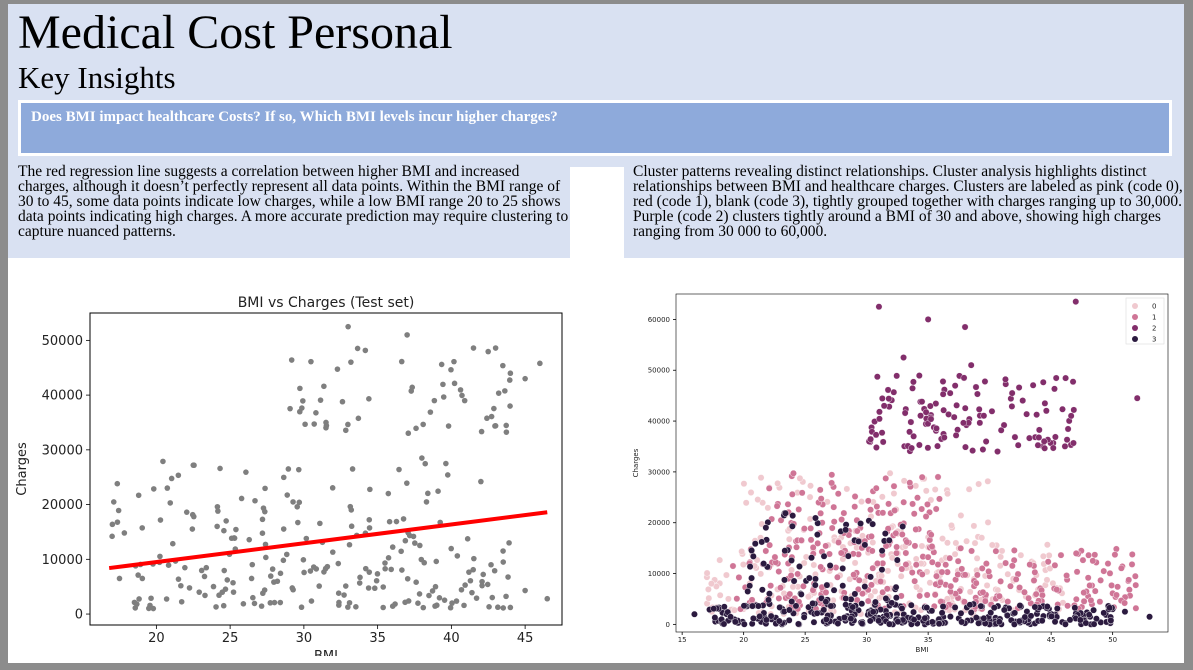  Describe the element at coordinates (1145, 321) in the screenshot. I see `legend: 0 1 2 3` at that location.